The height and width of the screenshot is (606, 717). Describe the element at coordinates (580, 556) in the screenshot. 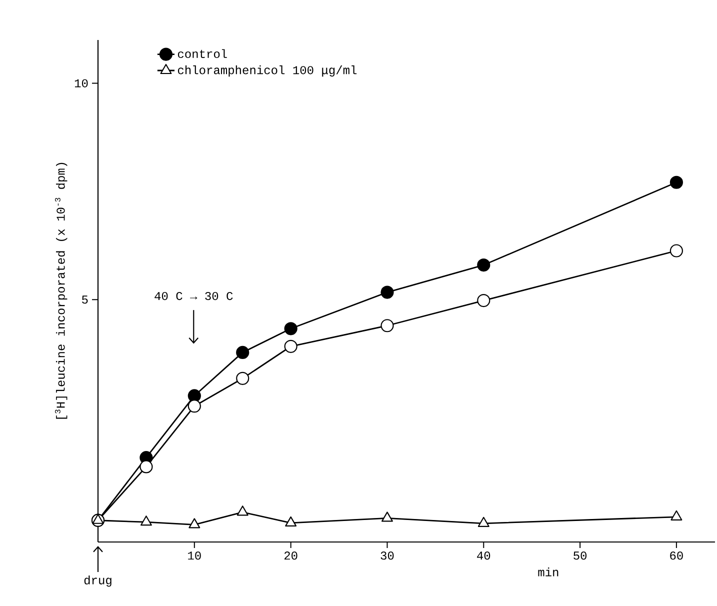

I see `x-tick-label: 50` at that location.